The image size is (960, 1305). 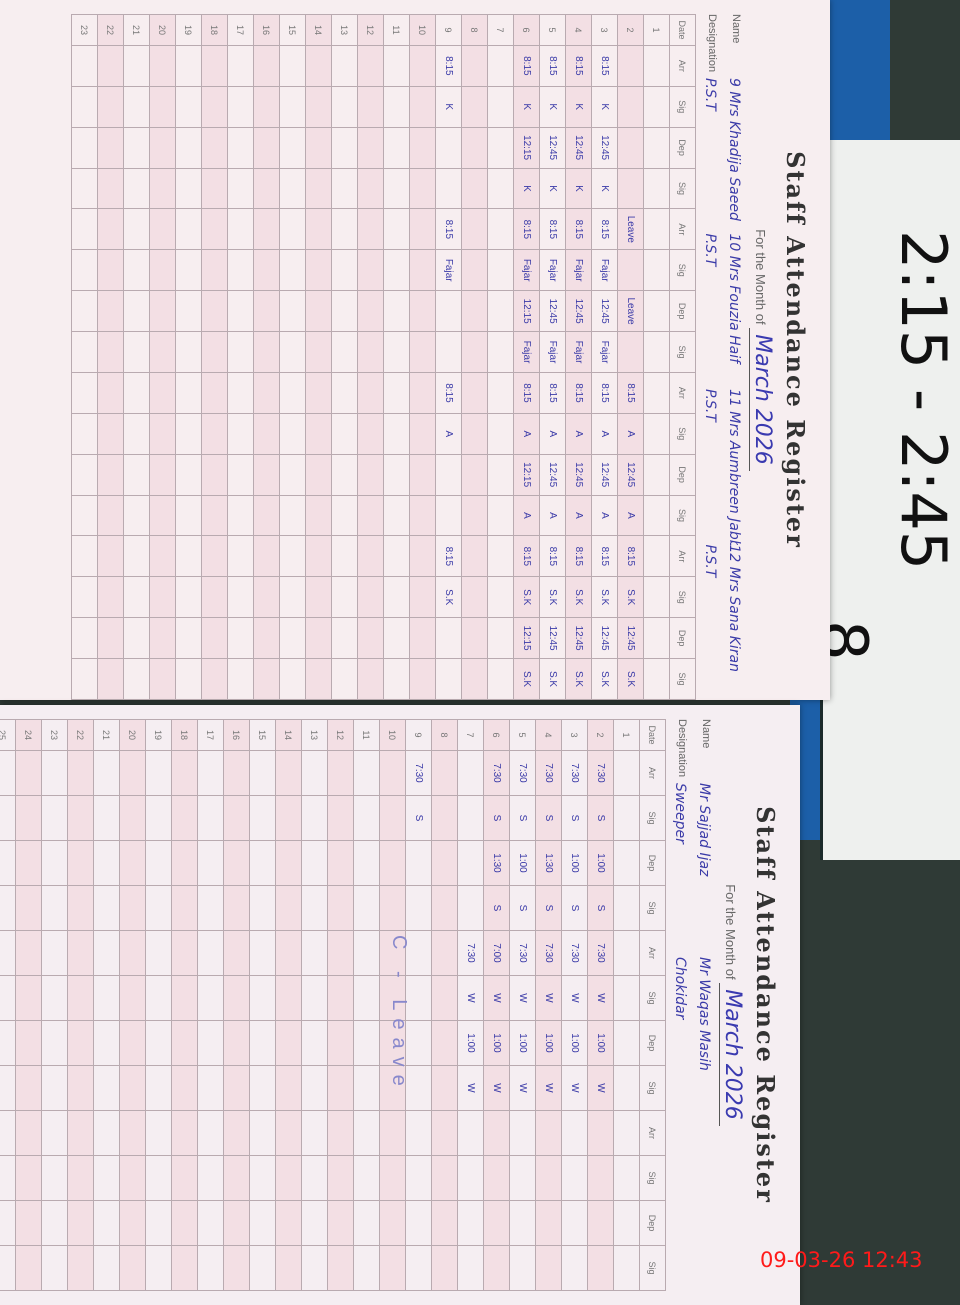 I want to click on staff-name: Mr Waqas Masih, so click(x=704, y=1014).